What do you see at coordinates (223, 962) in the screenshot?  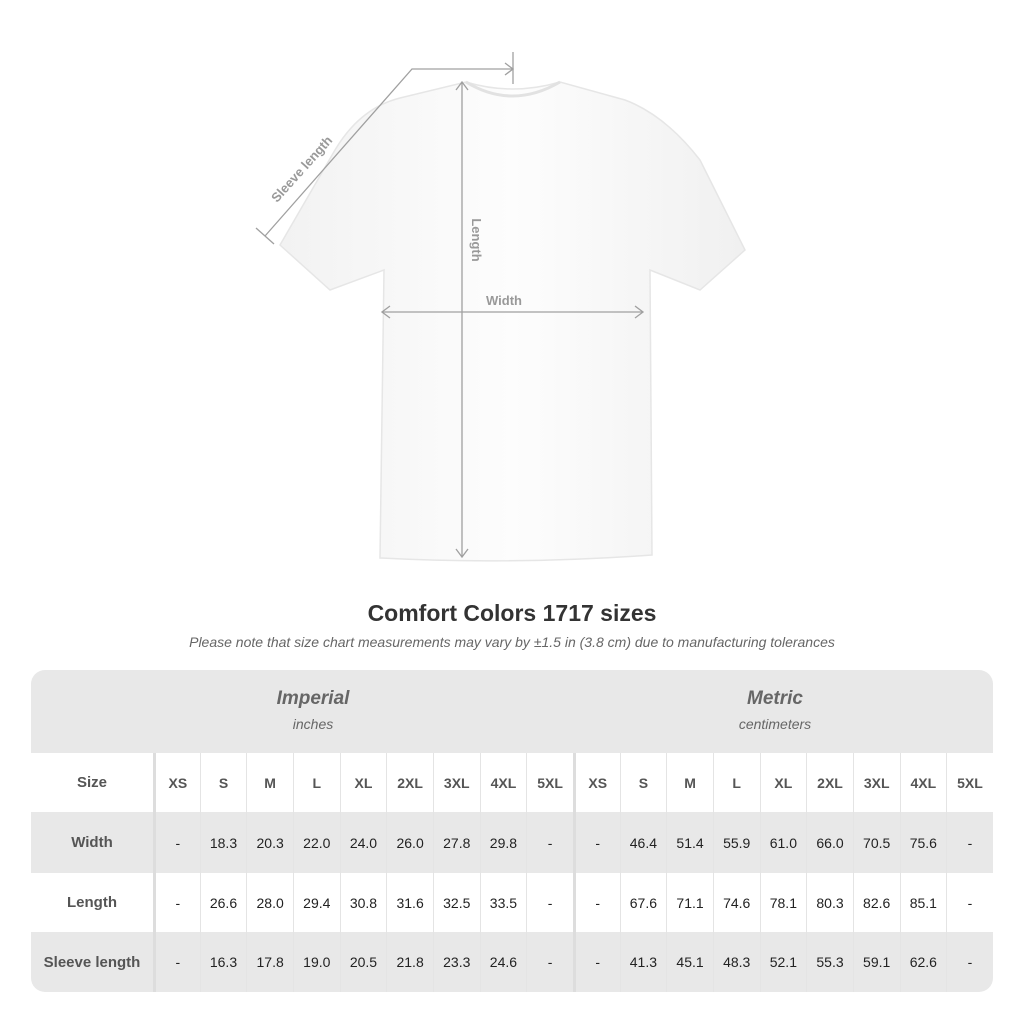 I see `imperial-value-cell: 16.3` at bounding box center [223, 962].